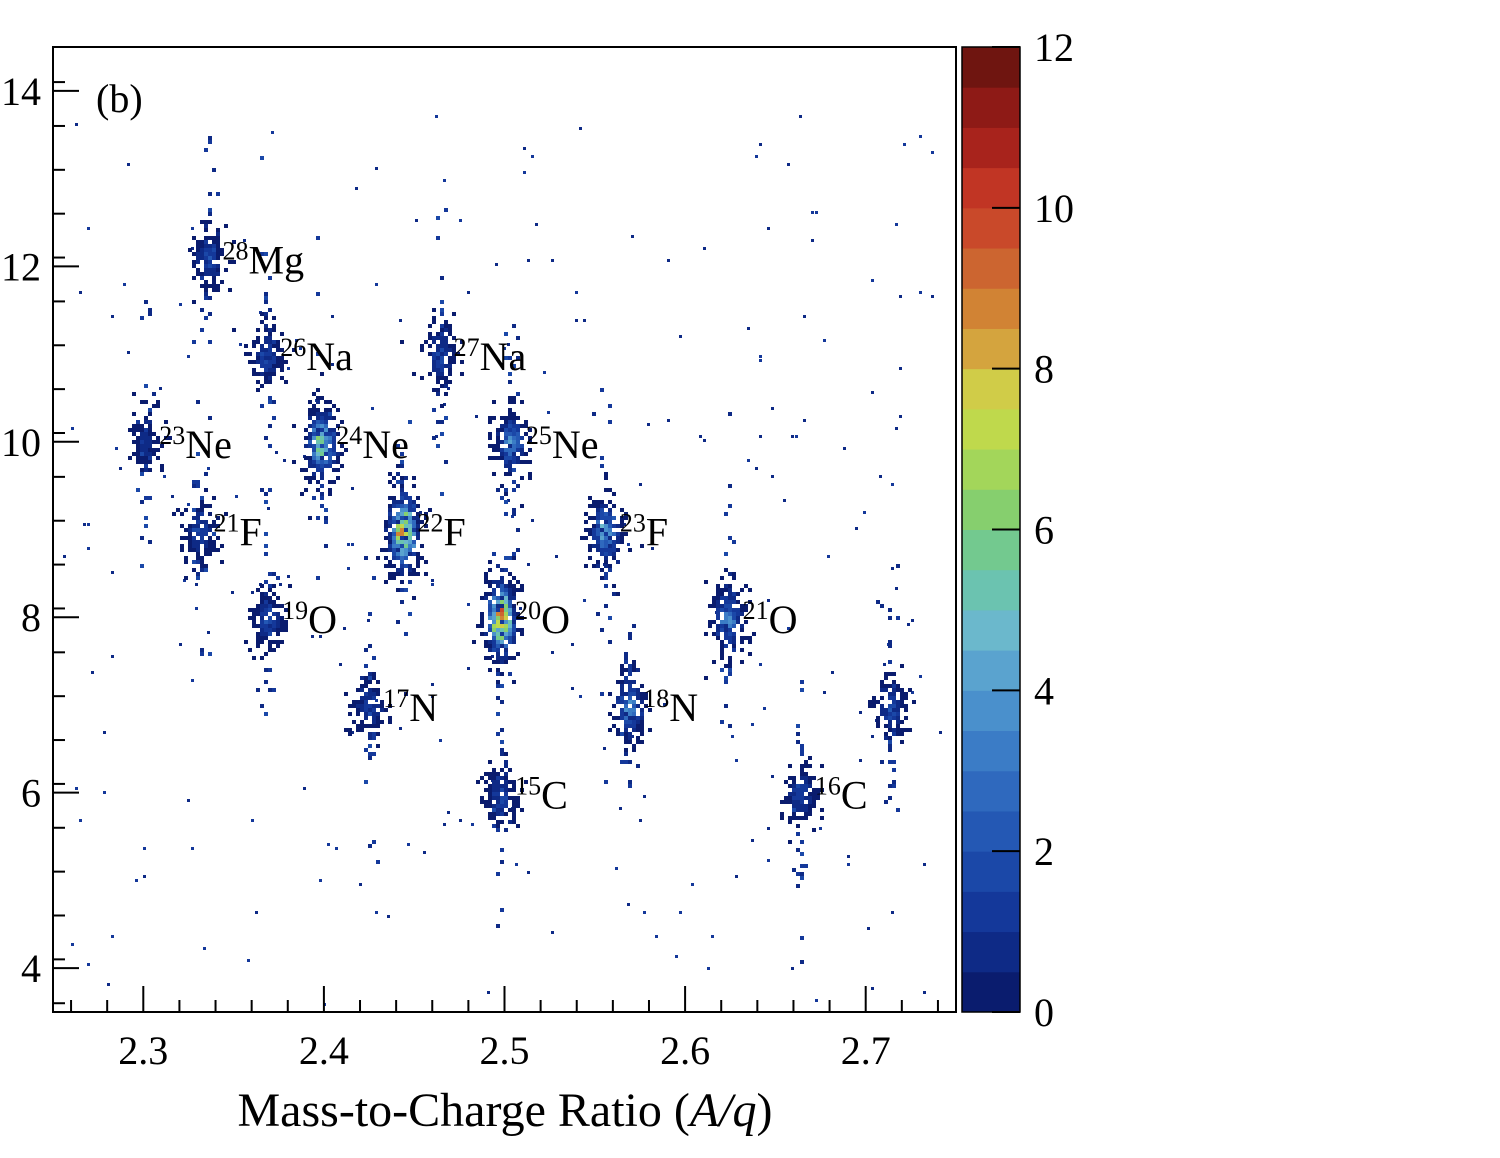  Describe the element at coordinates (31, 968) in the screenshot. I see `y-tick-label: 4` at that location.